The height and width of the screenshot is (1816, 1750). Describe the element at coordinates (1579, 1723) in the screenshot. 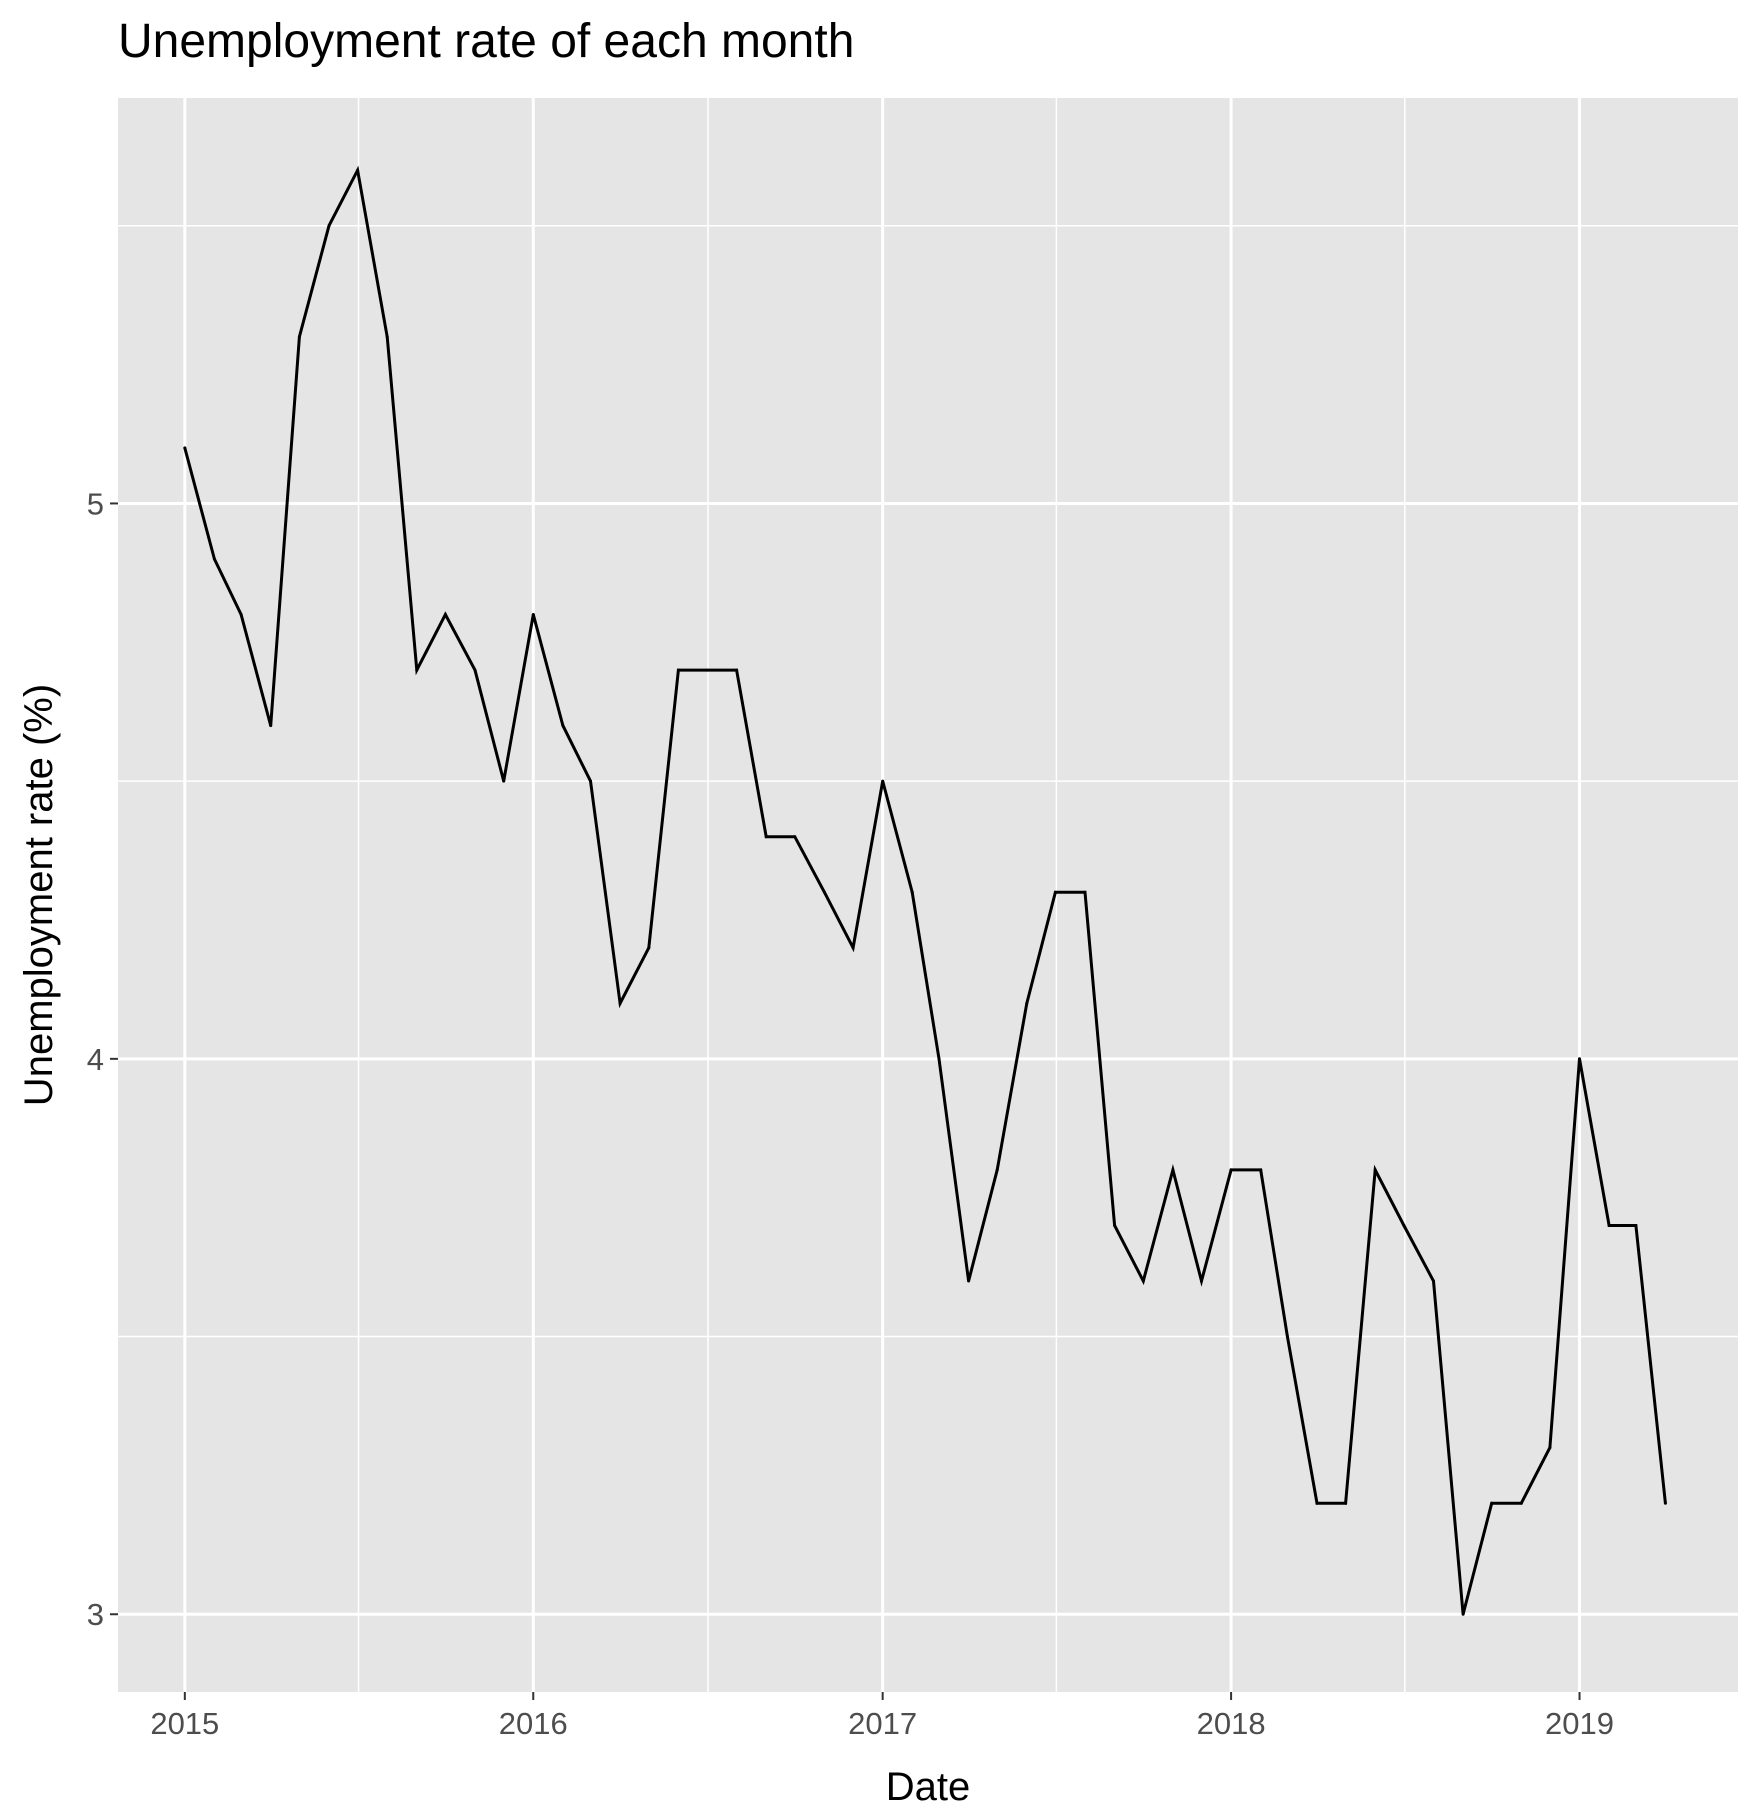

I see `x-tick-label: 2019` at that location.